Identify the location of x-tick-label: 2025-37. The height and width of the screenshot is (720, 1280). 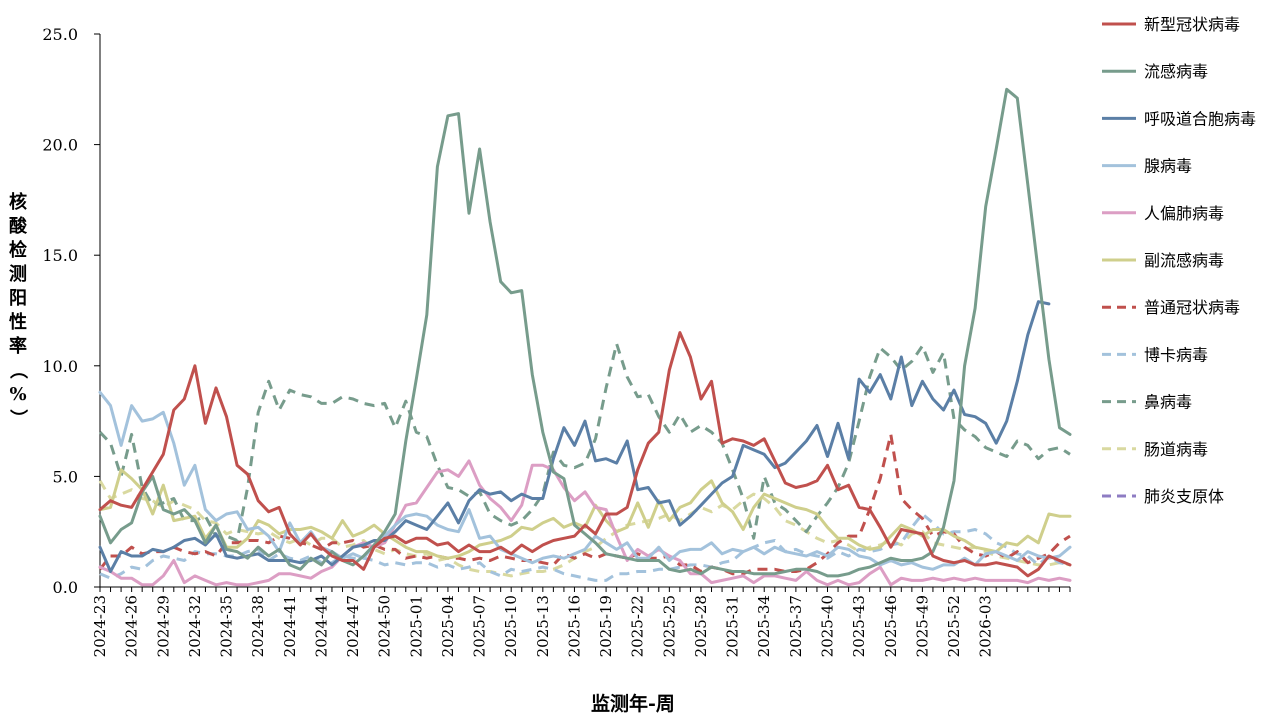
(796, 626).